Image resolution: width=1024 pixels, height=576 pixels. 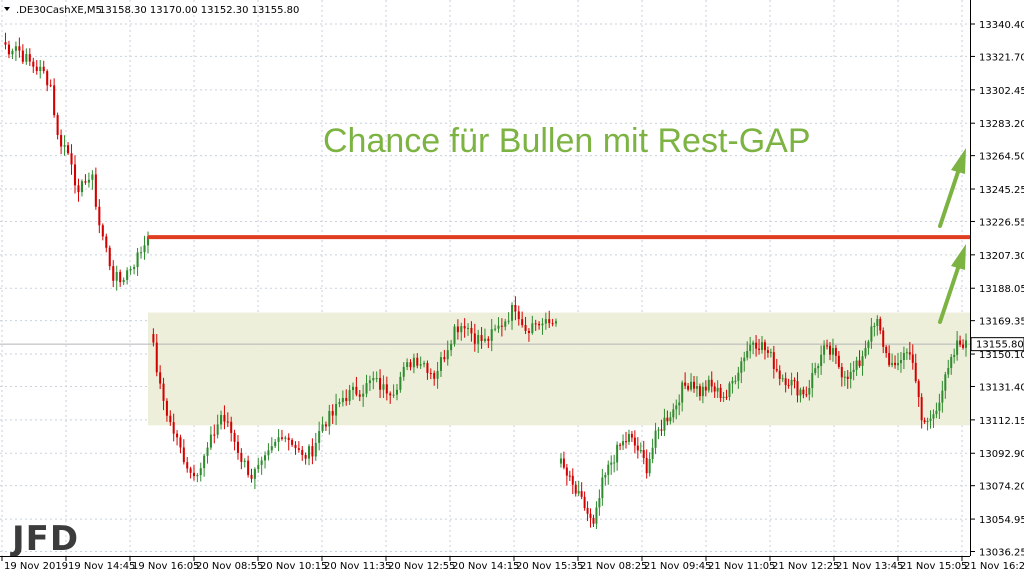 What do you see at coordinates (677, 566) in the screenshot?
I see `x-tick-label: 21 Nov 09:45` at bounding box center [677, 566].